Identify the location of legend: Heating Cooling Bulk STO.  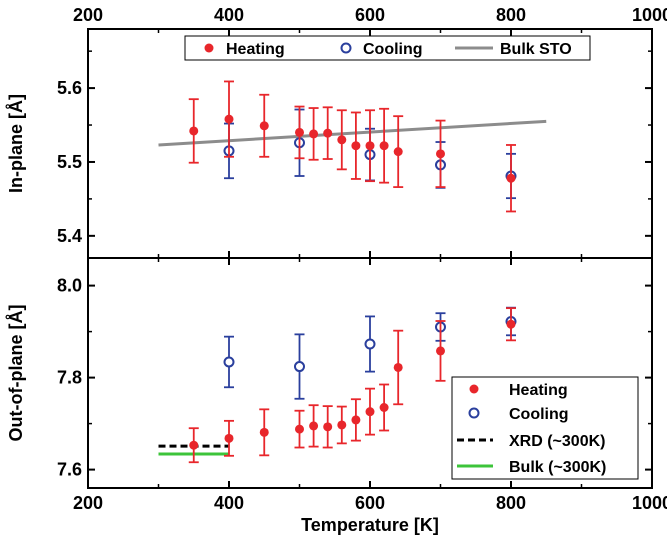
(387, 48).